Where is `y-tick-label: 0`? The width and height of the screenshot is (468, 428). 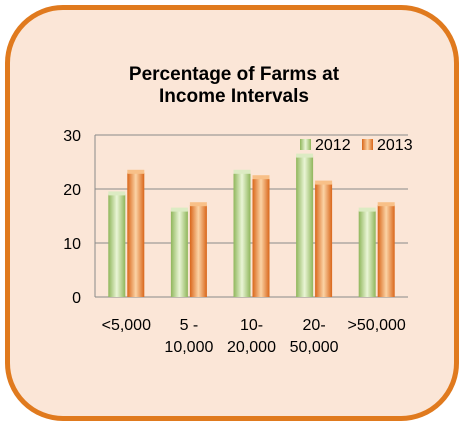
y-tick-label: 0 is located at coordinates (76, 298).